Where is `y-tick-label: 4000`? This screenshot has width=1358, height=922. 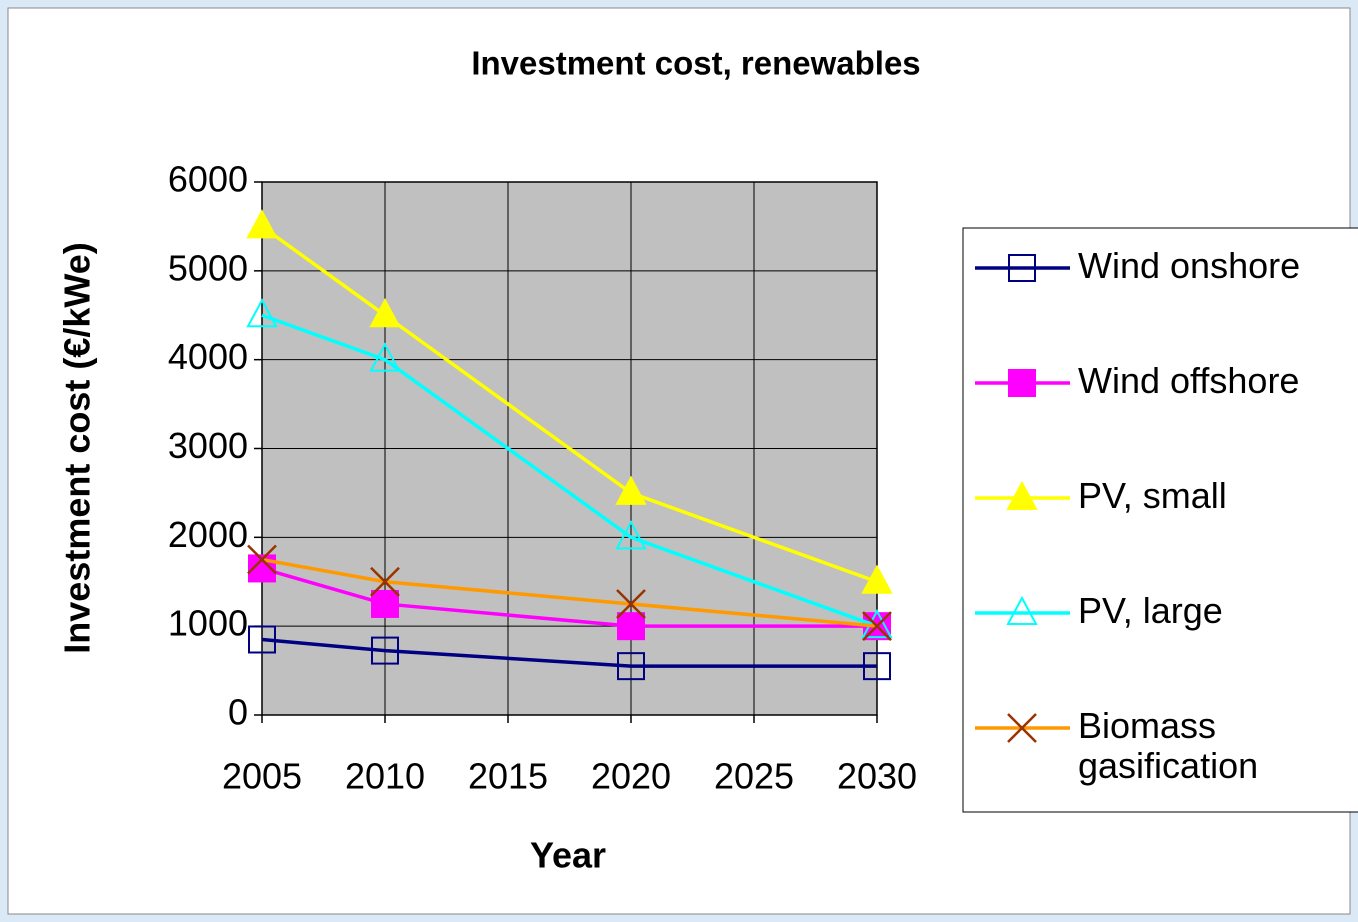
y-tick-label: 4000 is located at coordinates (208, 356).